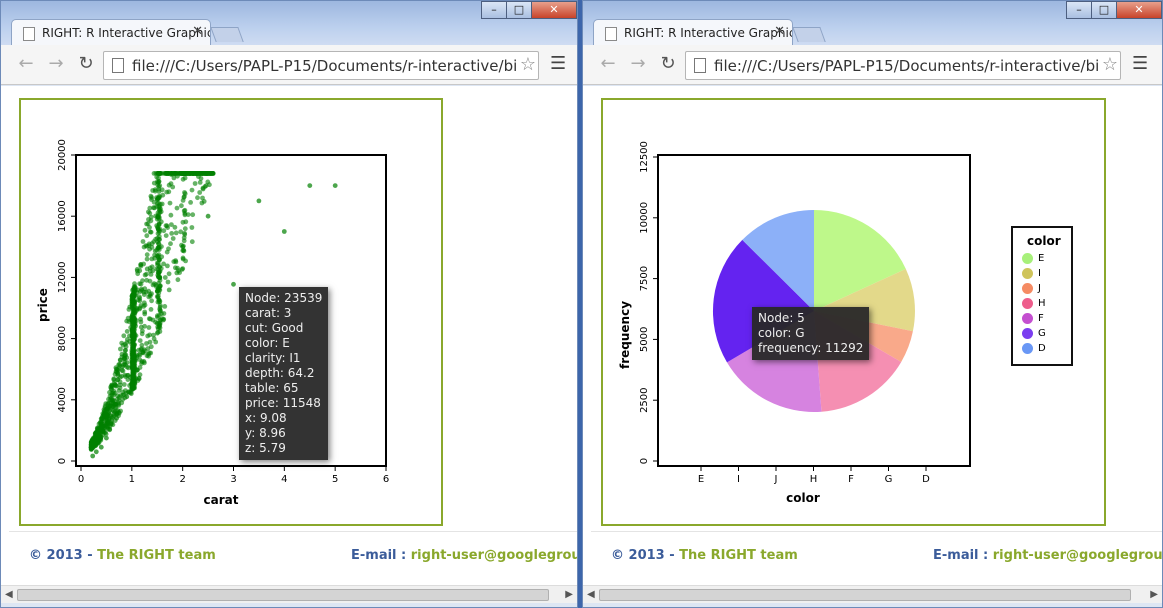 This screenshot has width=1163, height=608. Describe the element at coordinates (81, 479) in the screenshot. I see `x-tick-label: 0` at that location.